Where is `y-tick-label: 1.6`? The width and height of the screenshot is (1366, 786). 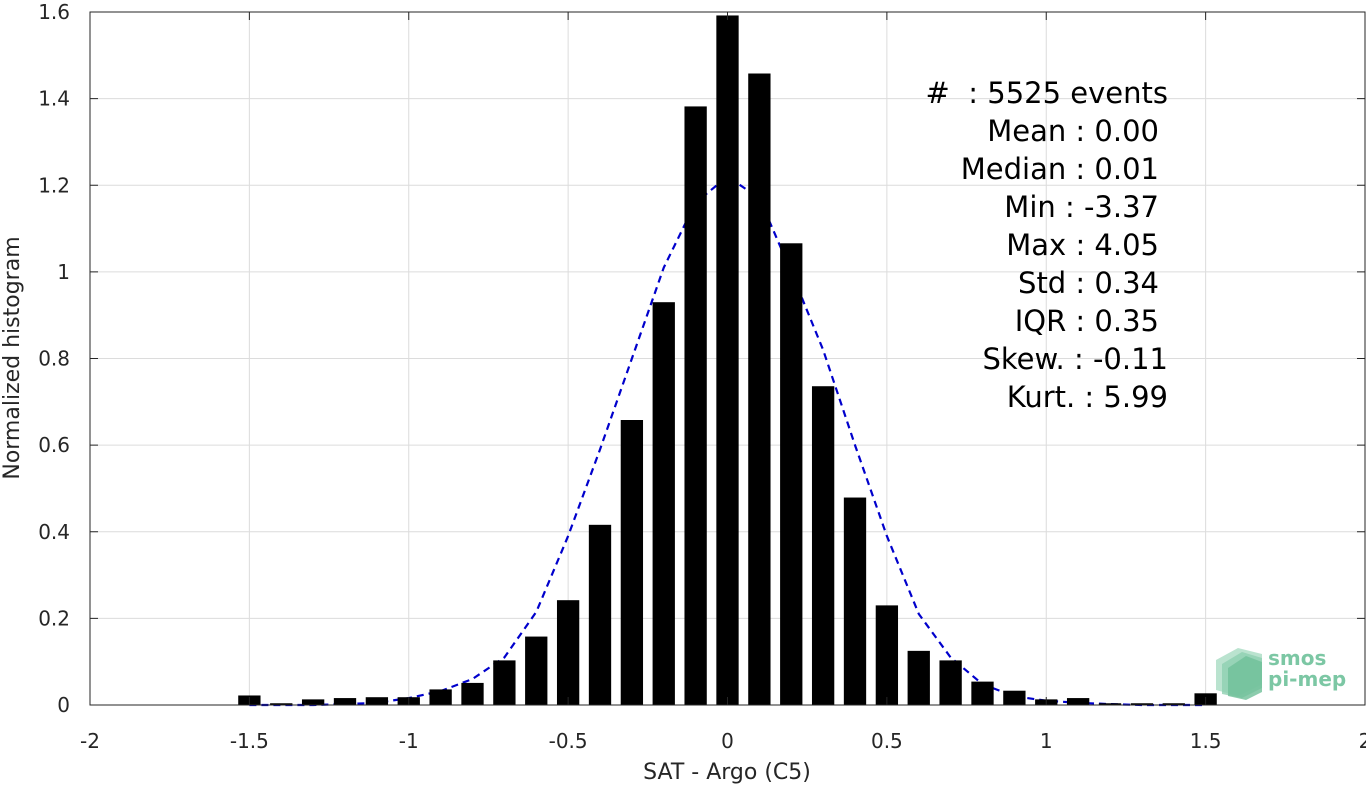 y-tick-label: 1.6 is located at coordinates (54, 12).